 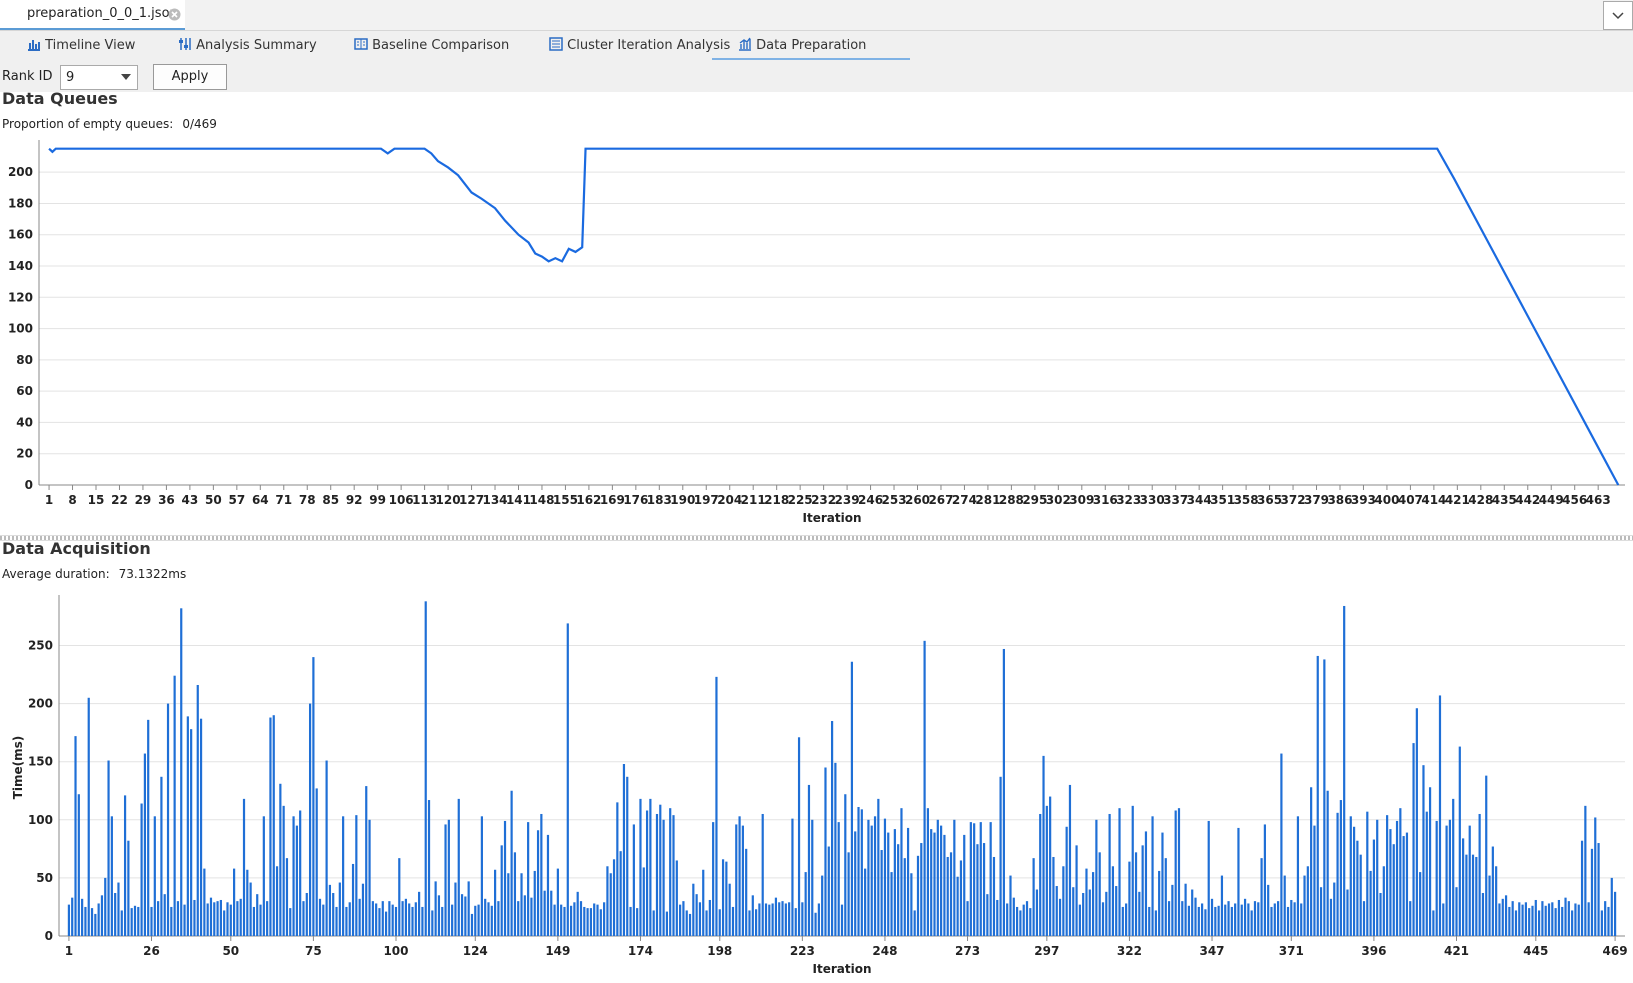 I want to click on apply-button: Apply, so click(x=190, y=77).